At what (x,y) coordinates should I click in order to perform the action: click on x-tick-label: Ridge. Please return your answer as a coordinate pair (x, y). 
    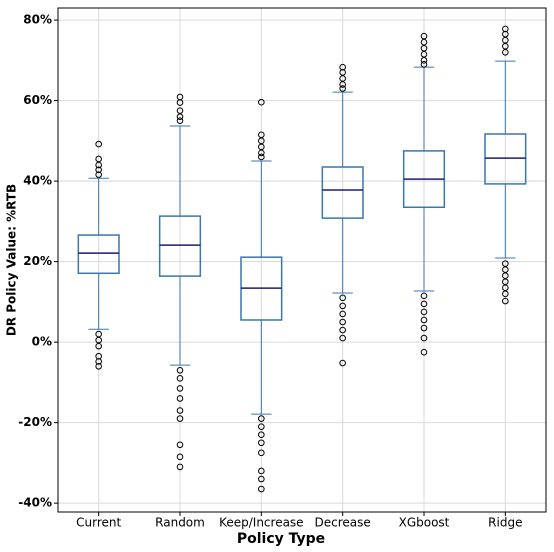
    Looking at the image, I should click on (505, 523).